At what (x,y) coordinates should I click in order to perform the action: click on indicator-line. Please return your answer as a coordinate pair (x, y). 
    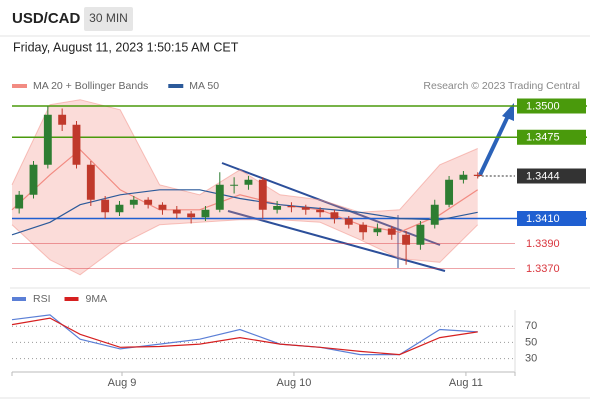
    Looking at the image, I should click on (244, 336).